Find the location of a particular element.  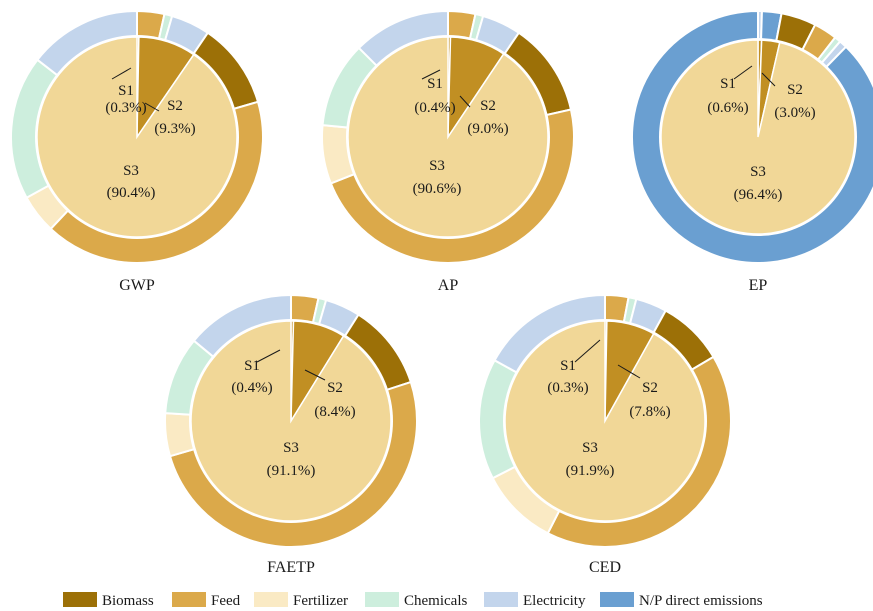

label-pct-ap-s3: (90.6%) is located at coordinates (437, 189).